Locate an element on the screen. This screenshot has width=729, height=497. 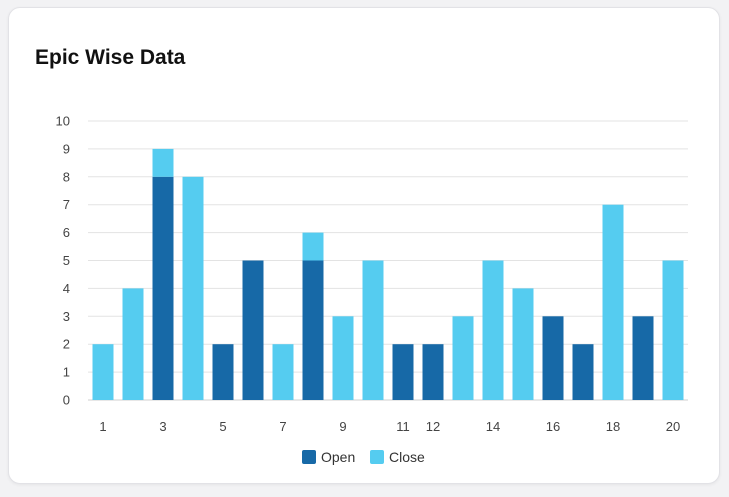
x-tick-label: 16 is located at coordinates (553, 426).